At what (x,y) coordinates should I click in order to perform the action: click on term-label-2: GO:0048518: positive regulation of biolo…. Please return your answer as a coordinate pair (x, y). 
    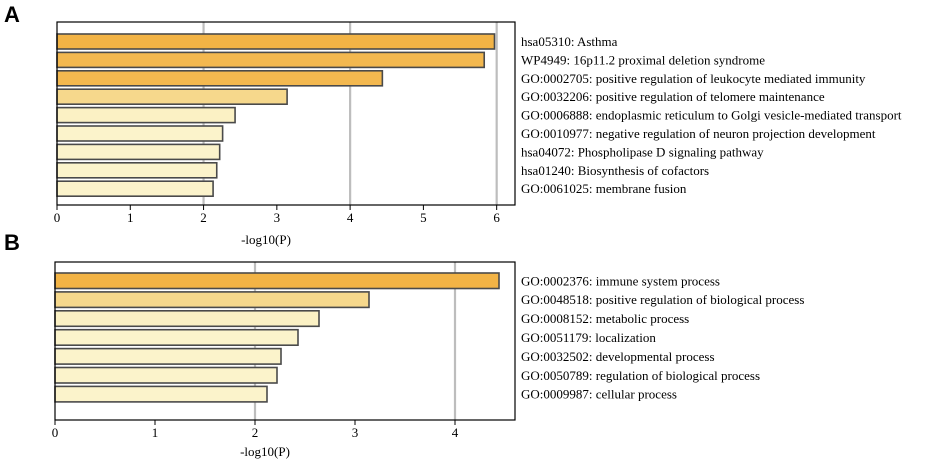
    Looking at the image, I should click on (662, 299).